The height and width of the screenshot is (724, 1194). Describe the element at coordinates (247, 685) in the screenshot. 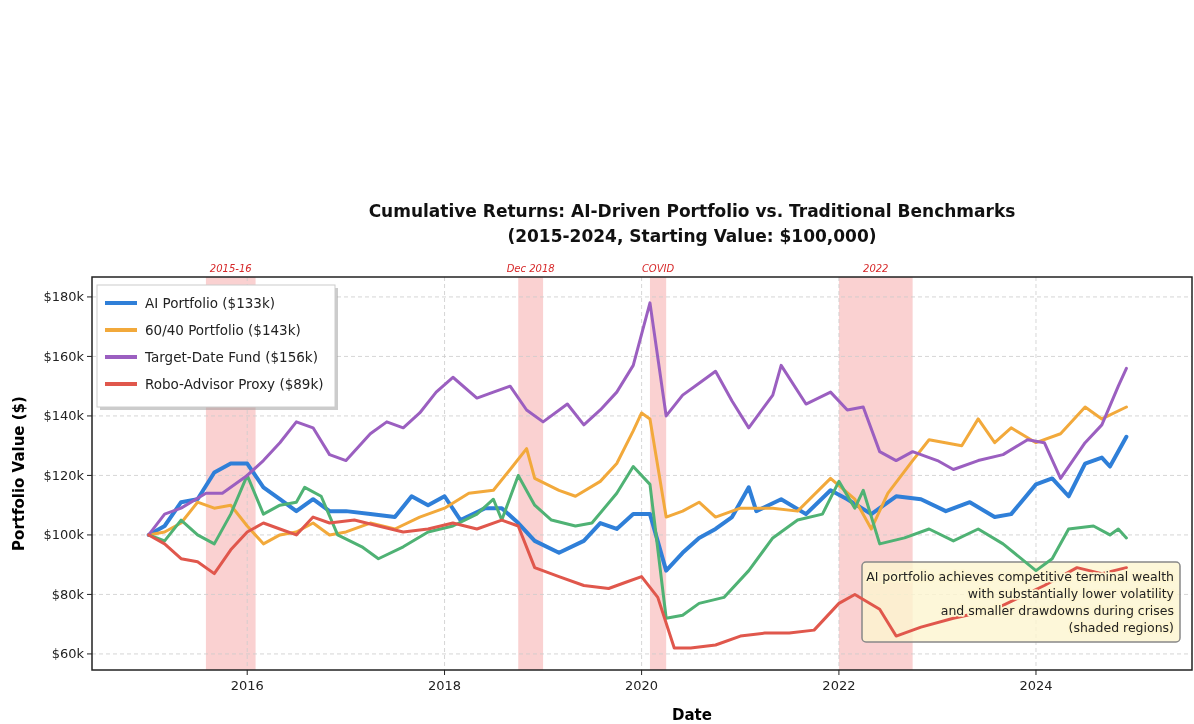

I see `x-tick-label: 2016` at that location.